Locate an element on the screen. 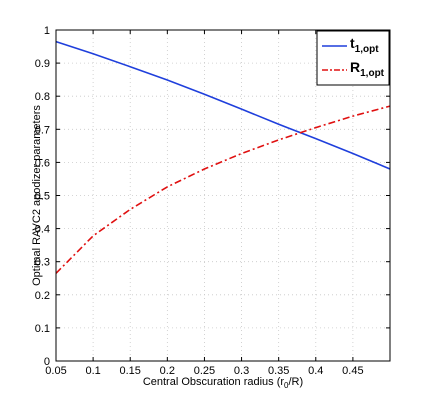  x-tick-label: 0.2 is located at coordinates (167, 371).